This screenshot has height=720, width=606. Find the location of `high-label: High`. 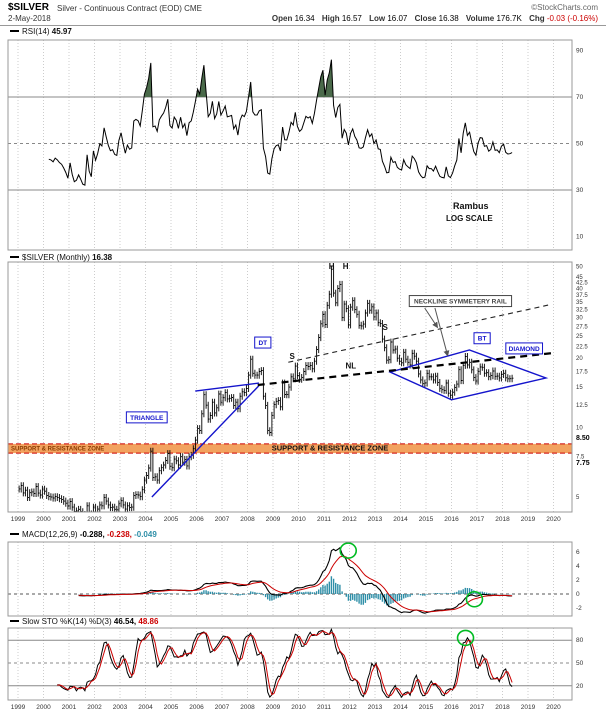

high-label: High is located at coordinates (330, 18).